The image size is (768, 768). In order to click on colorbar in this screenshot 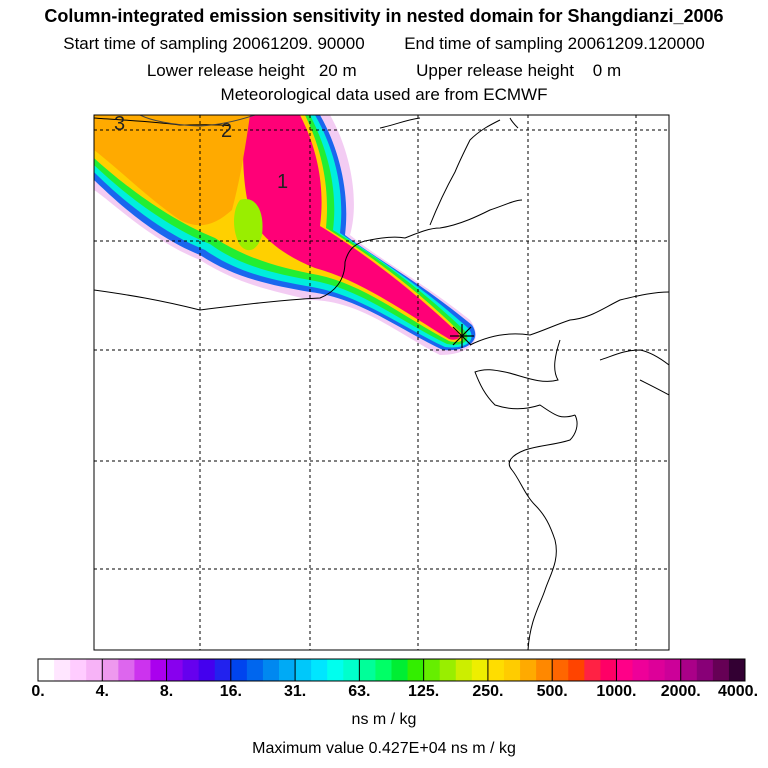, I will do `click(392, 670)`.